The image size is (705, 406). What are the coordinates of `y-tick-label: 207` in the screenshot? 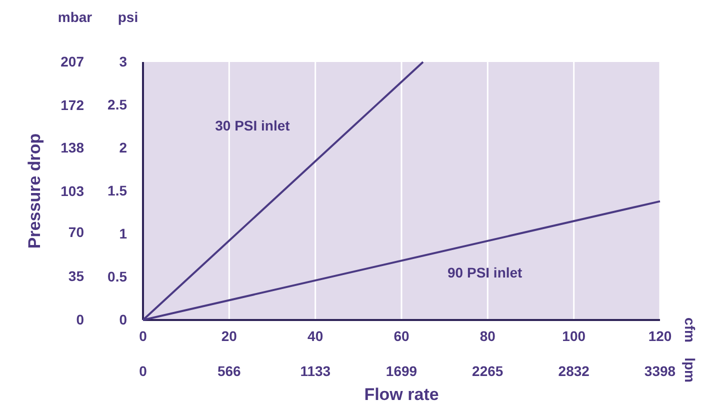 It's located at (72, 61).